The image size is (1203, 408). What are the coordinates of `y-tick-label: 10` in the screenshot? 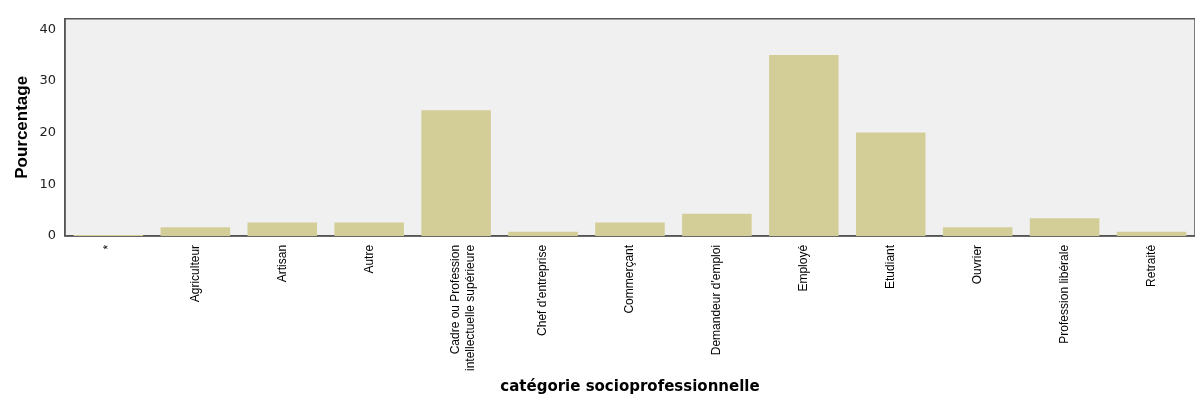 It's located at (47, 183).